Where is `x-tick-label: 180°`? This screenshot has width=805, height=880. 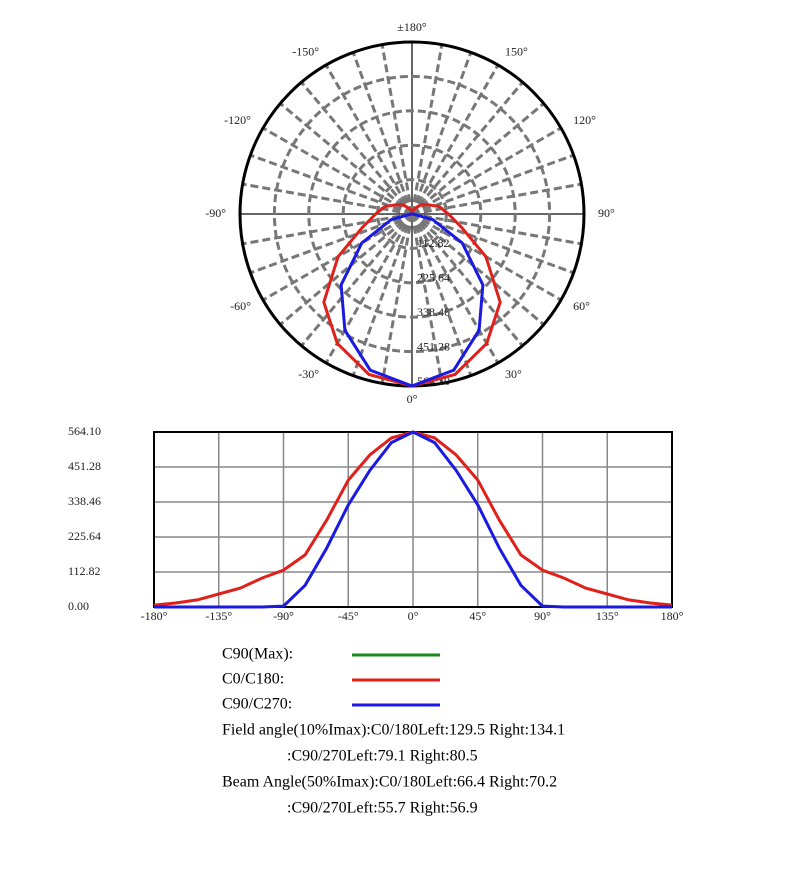 x-tick-label: 180° is located at coordinates (672, 616).